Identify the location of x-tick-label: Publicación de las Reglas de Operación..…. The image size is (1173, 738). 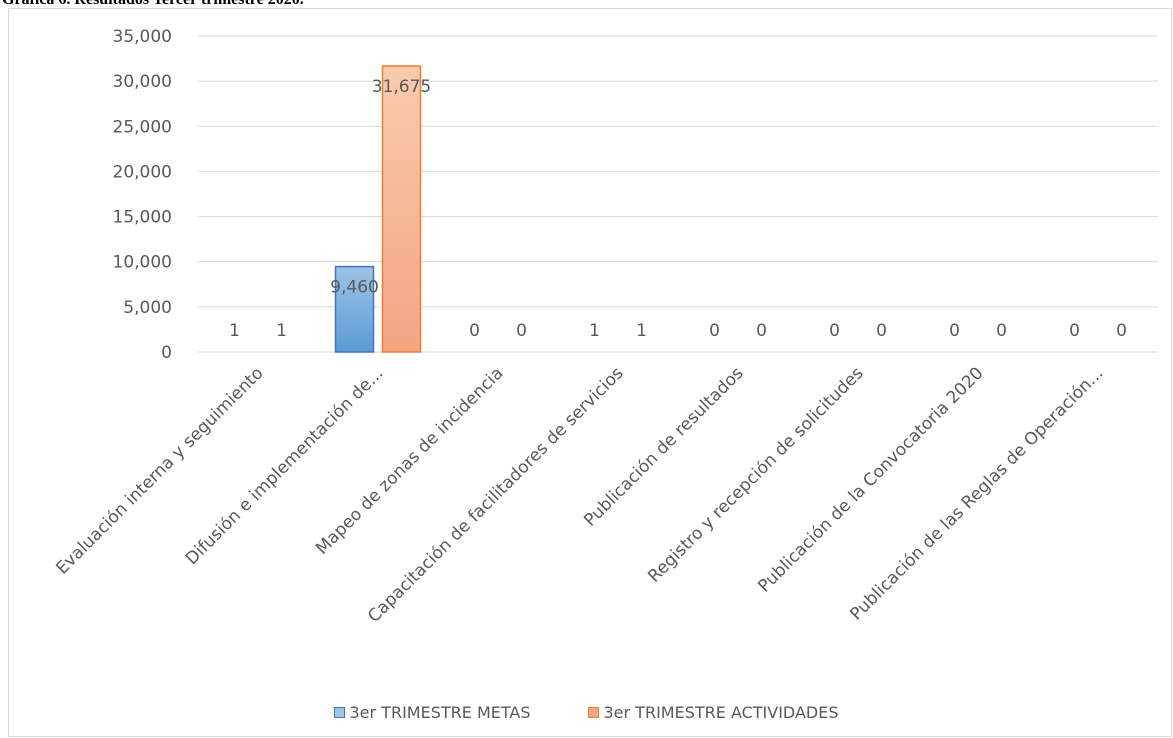
(976, 493).